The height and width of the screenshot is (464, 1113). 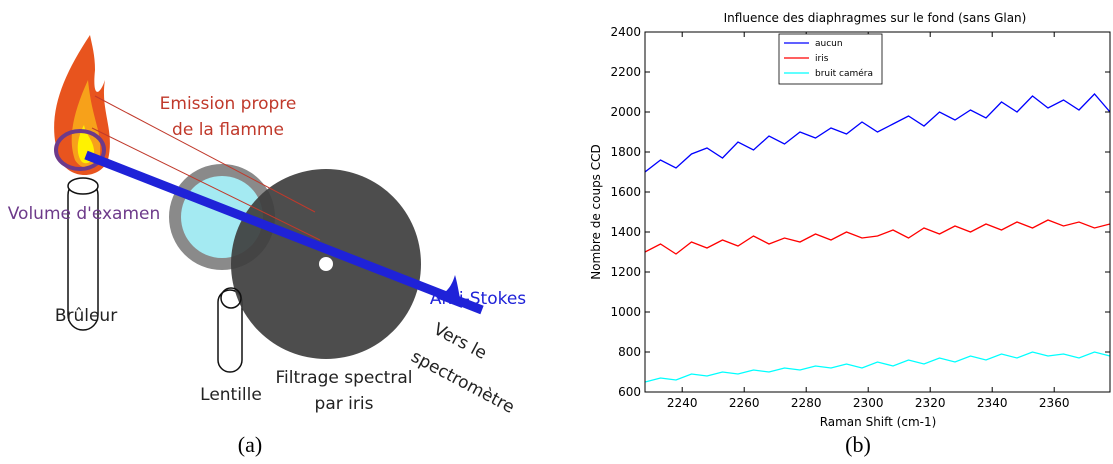 What do you see at coordinates (326, 264) in the screenshot?
I see `iris-hole` at bounding box center [326, 264].